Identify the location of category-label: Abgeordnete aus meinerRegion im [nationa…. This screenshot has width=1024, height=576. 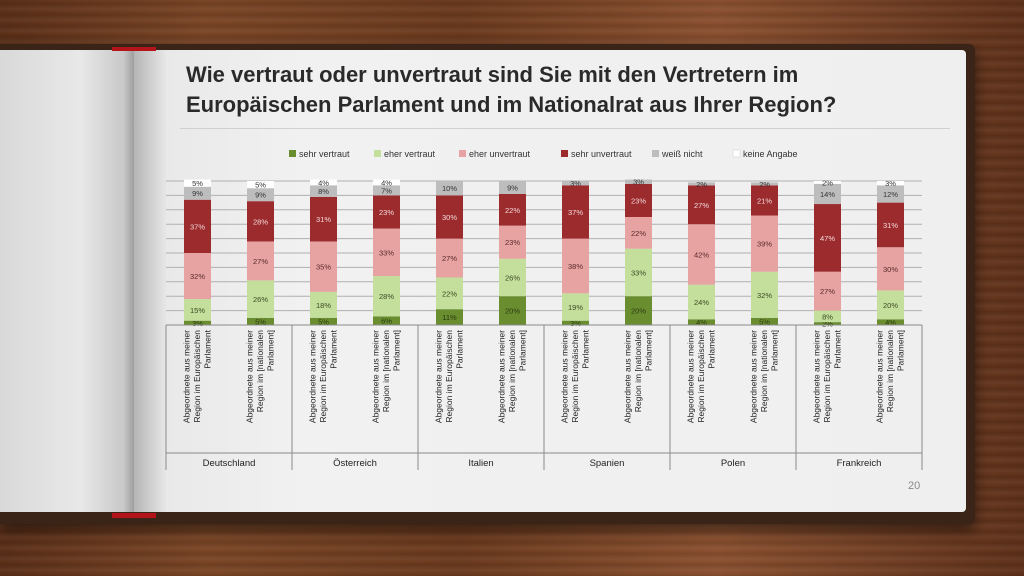
(512, 376).